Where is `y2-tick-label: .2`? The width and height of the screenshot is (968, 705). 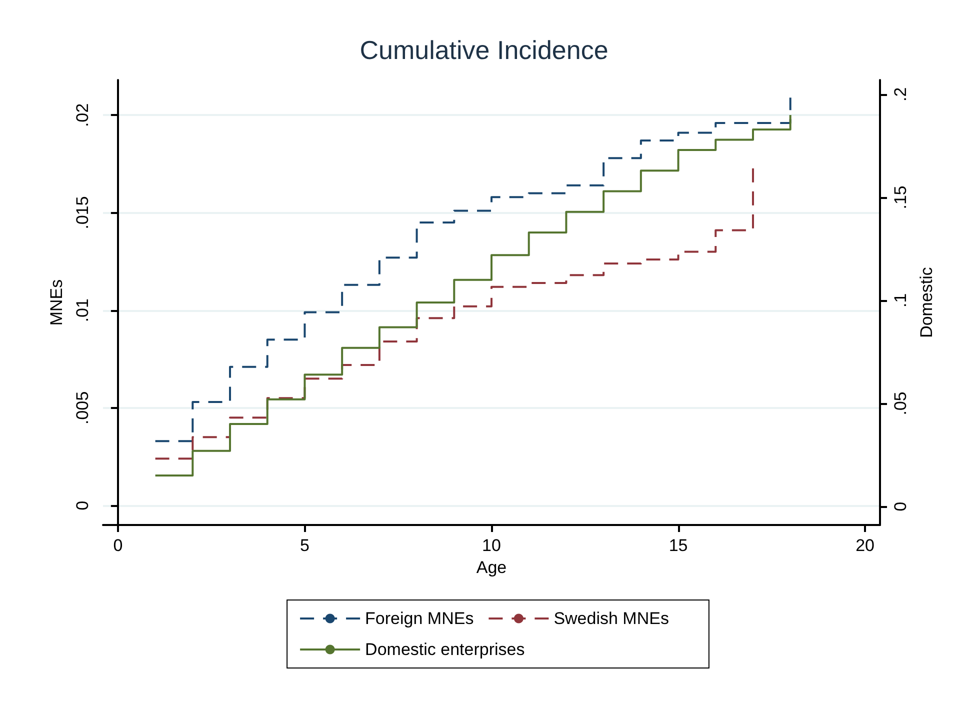
y2-tick-label: .2 is located at coordinates (900, 94).